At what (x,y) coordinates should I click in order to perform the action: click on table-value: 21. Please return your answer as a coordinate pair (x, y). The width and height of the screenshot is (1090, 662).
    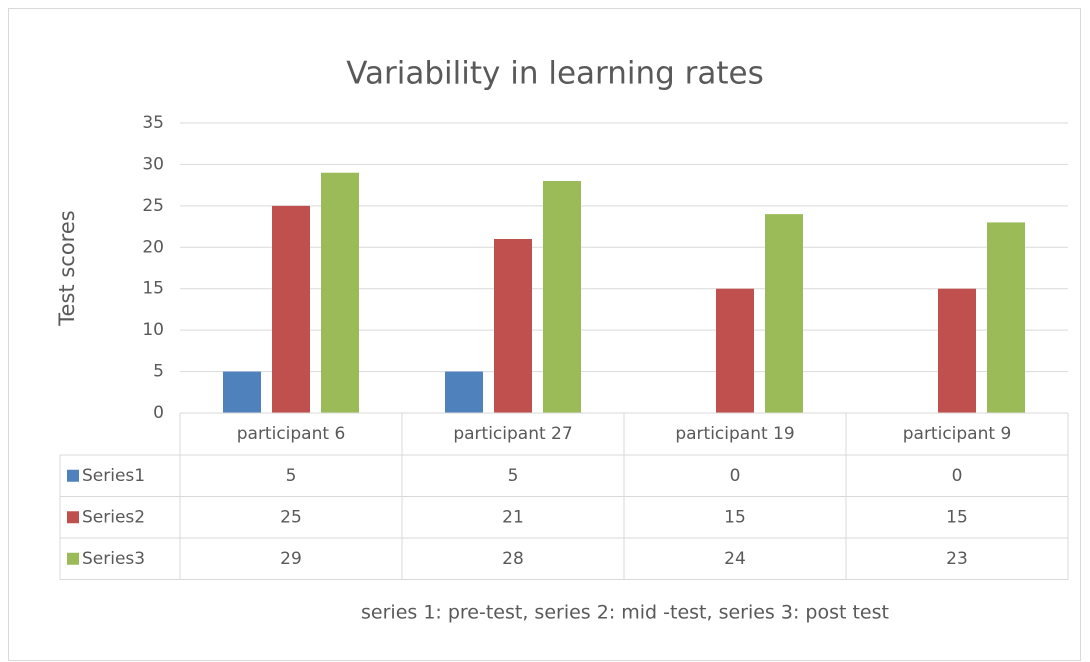
    Looking at the image, I should click on (513, 517).